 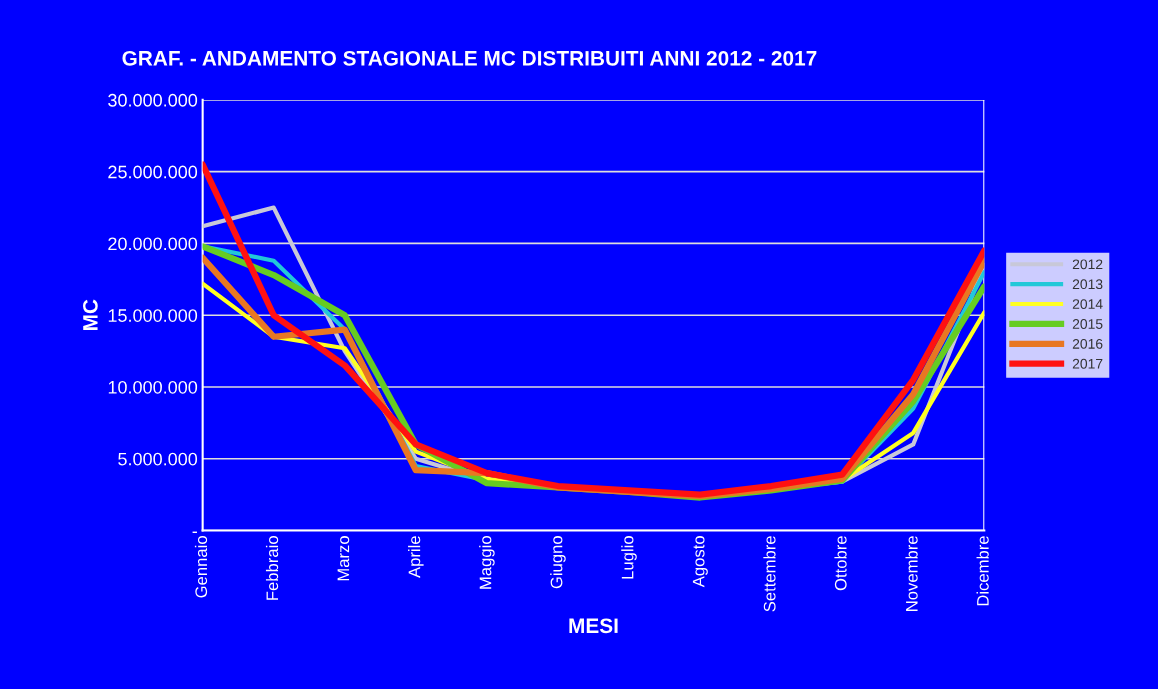 What do you see at coordinates (1087, 304) in the screenshot?
I see `legend-label: 2014` at bounding box center [1087, 304].